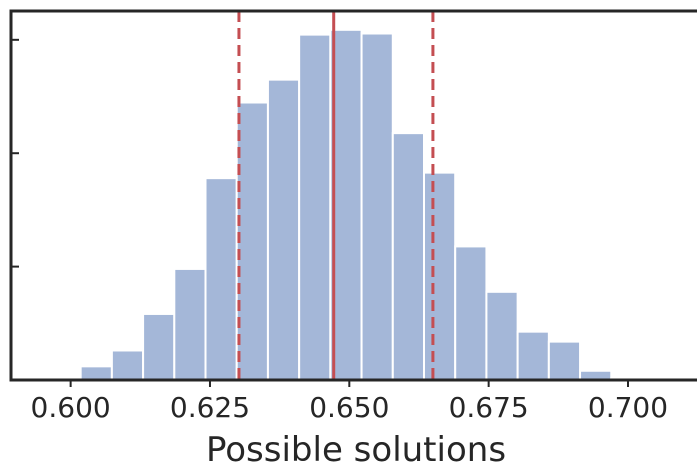  Describe the element at coordinates (349, 407) in the screenshot. I see `x-tick-label: 0.650` at that location.